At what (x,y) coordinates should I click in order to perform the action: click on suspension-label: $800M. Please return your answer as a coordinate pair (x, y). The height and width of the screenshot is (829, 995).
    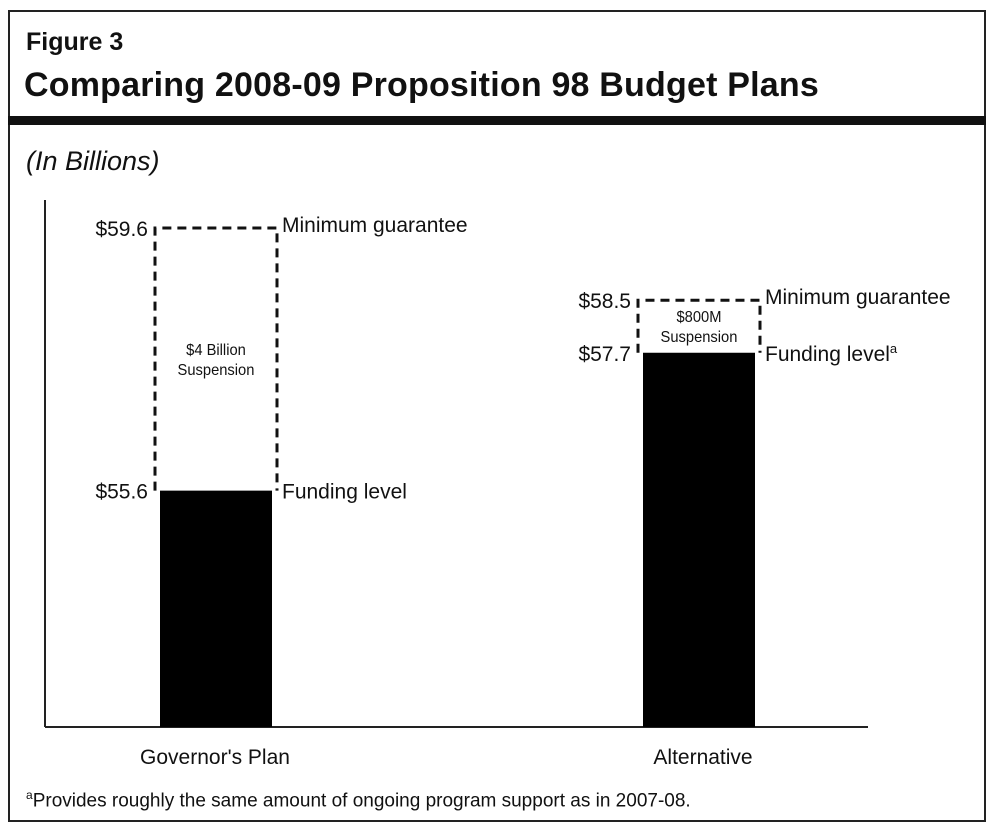
    Looking at the image, I should click on (699, 318).